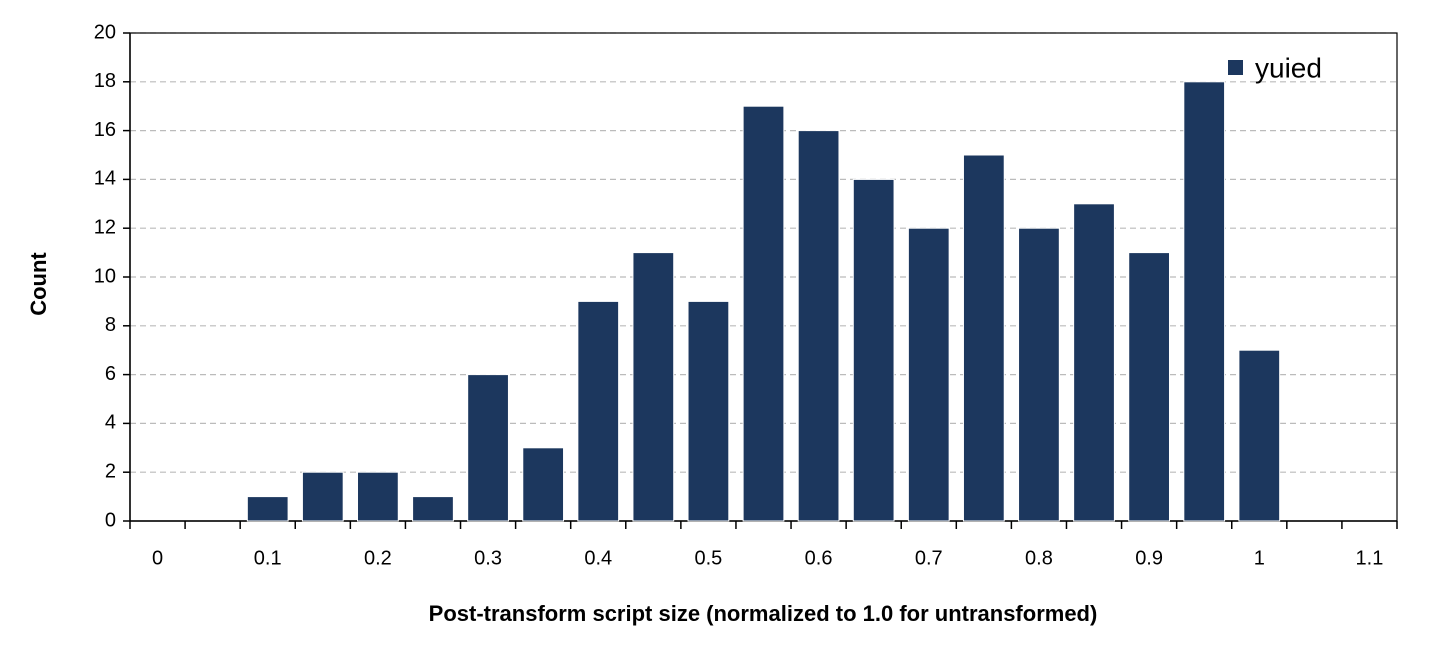 This screenshot has width=1449, height=652. Describe the element at coordinates (110, 374) in the screenshot. I see `y-tick-label: 6` at that location.